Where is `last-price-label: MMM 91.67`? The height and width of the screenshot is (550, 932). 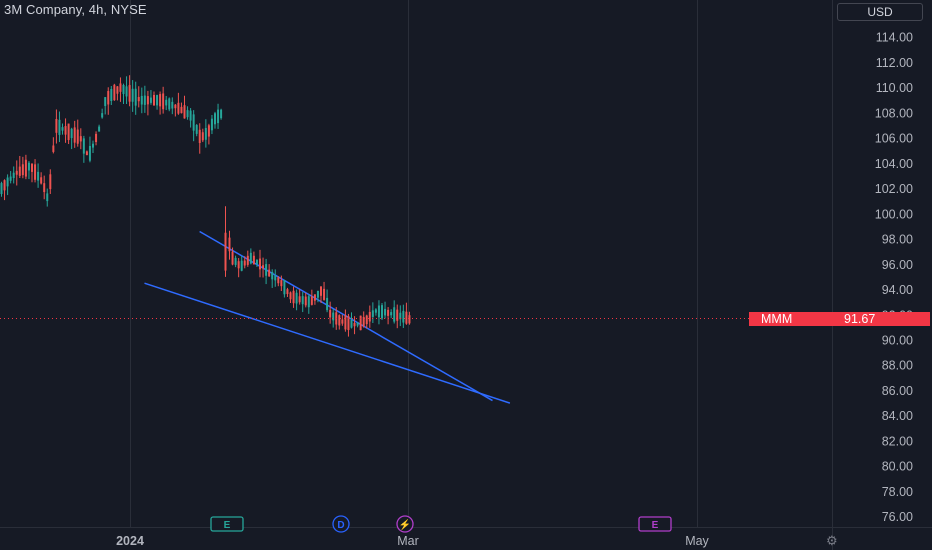 last-price-label: MMM 91.67 is located at coordinates (839, 319).